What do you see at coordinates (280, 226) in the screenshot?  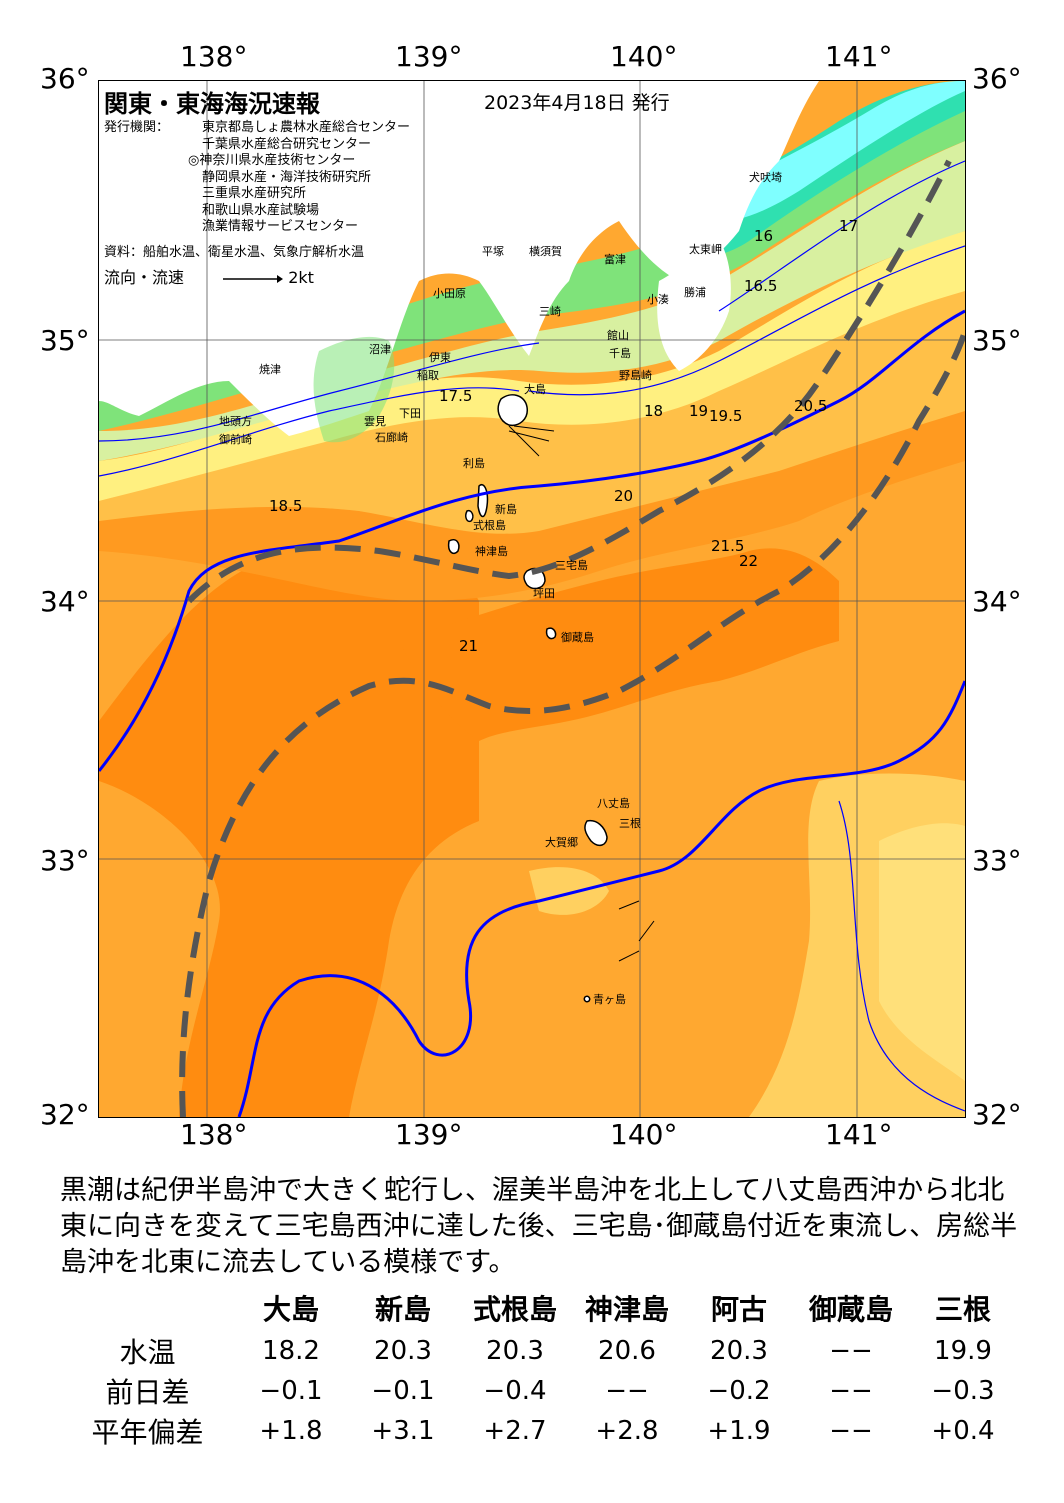 I see `issuer-item: 漁業情報サービスセンター` at bounding box center [280, 226].